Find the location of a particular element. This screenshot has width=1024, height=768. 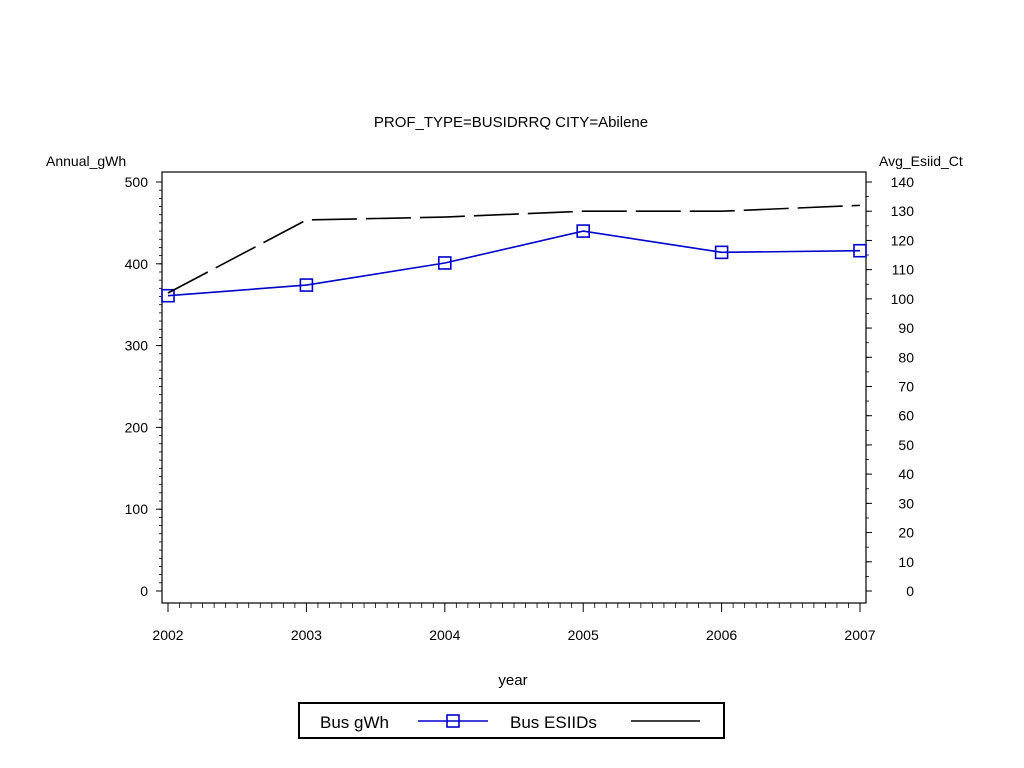

right-tick-label: 110 is located at coordinates (903, 270).